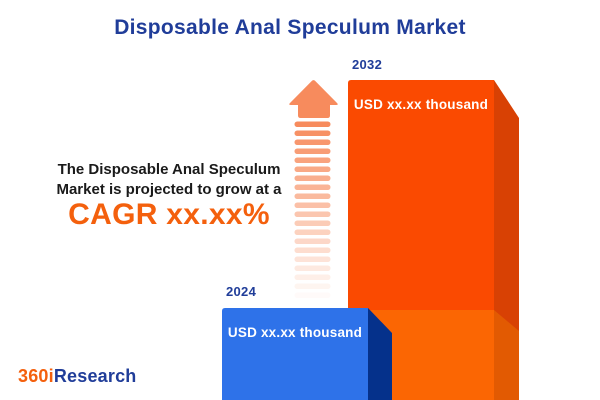 The image size is (600, 400). I want to click on statement-line-1: The Disposable Anal Speculum, so click(169, 169).